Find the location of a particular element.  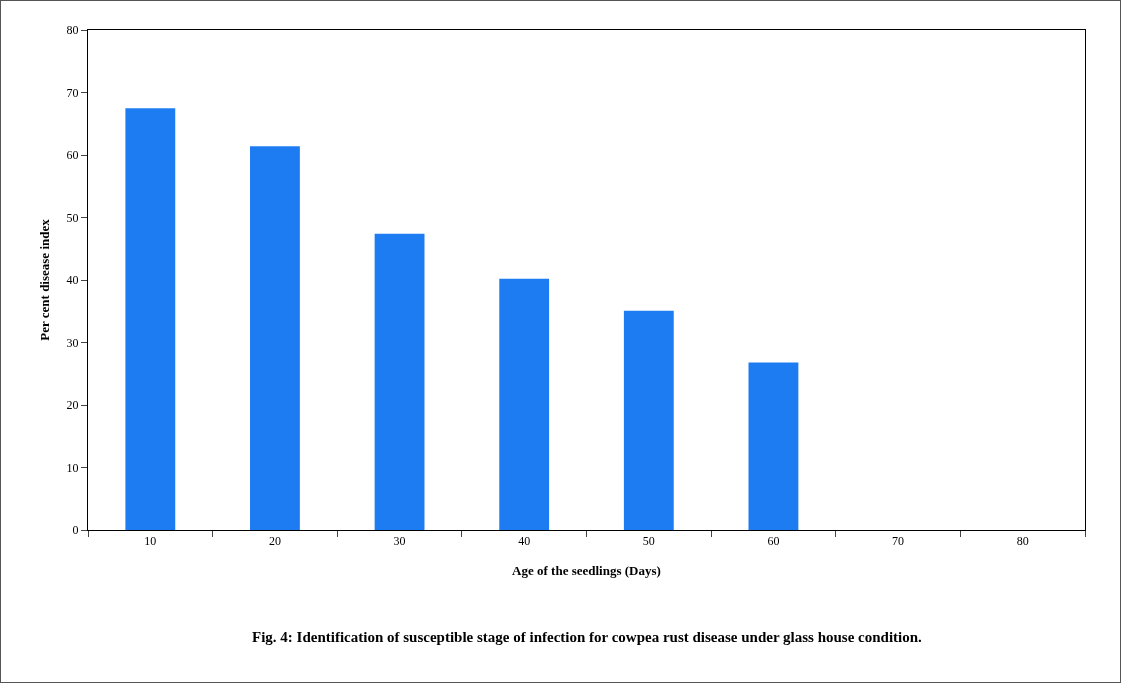

y-tick-label: 80 is located at coordinates (72, 30).